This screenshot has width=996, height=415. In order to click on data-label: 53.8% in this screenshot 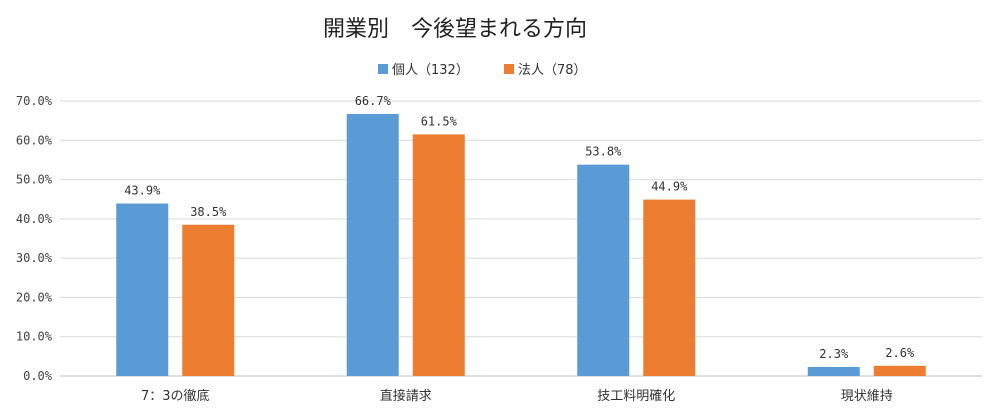, I will do `click(603, 152)`.